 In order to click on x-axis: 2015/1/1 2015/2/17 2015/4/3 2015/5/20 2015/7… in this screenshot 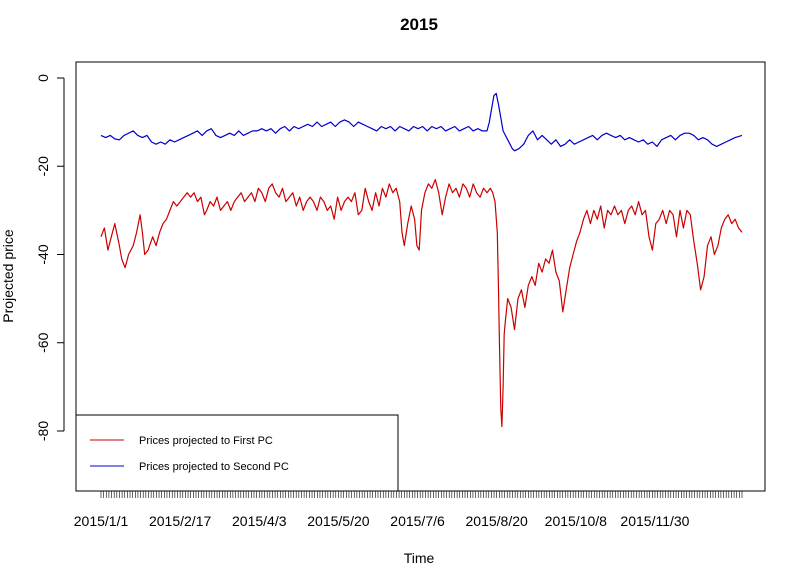, I will do `click(408, 509)`.